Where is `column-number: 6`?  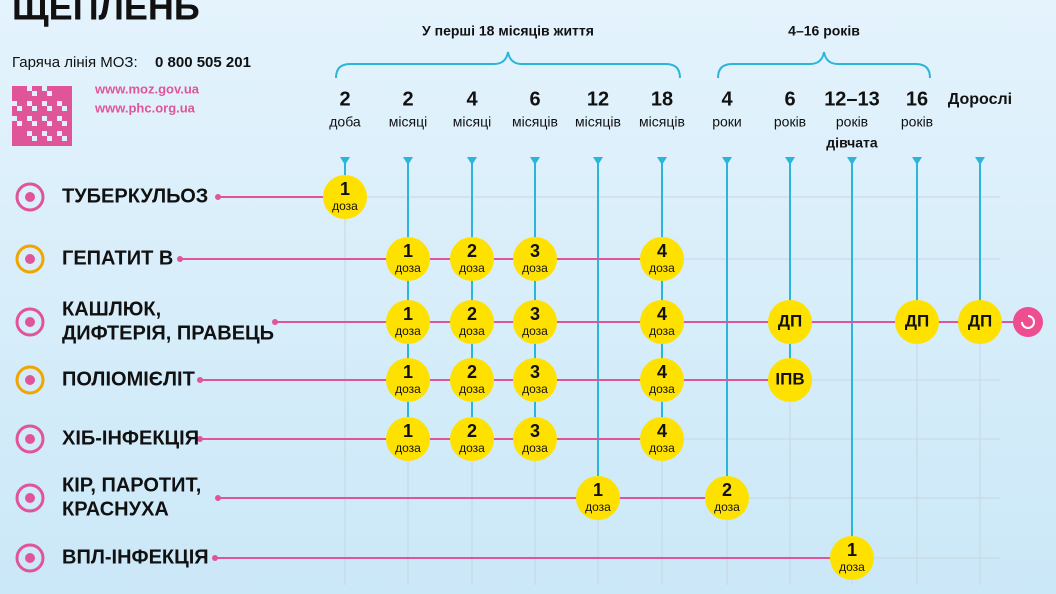 column-number: 6 is located at coordinates (534, 99).